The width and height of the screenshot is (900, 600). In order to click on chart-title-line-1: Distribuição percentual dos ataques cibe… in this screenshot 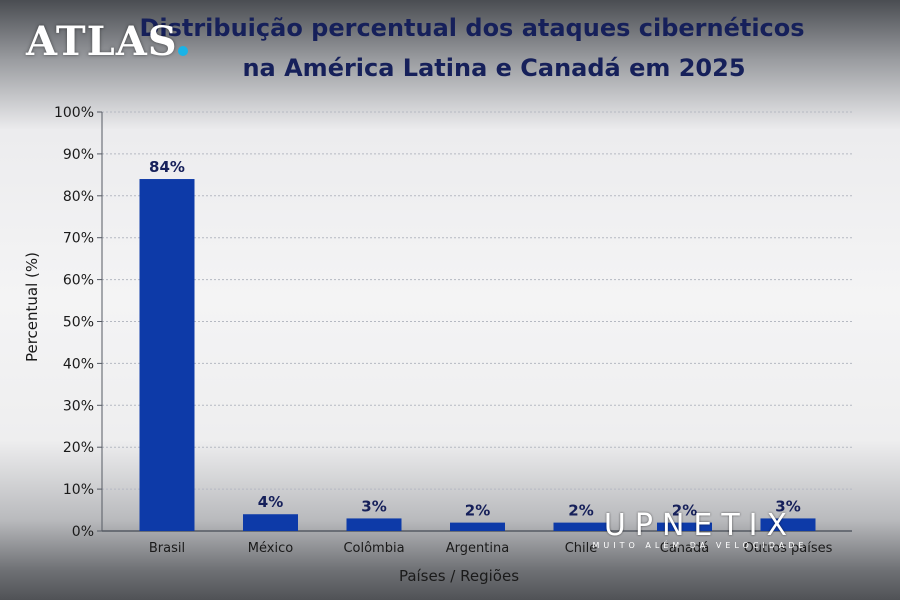, I will do `click(472, 28)`.